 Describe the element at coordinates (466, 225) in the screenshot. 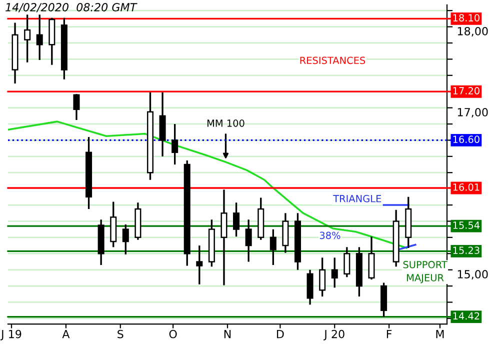

I see `ref-line-label: 15.54` at that location.